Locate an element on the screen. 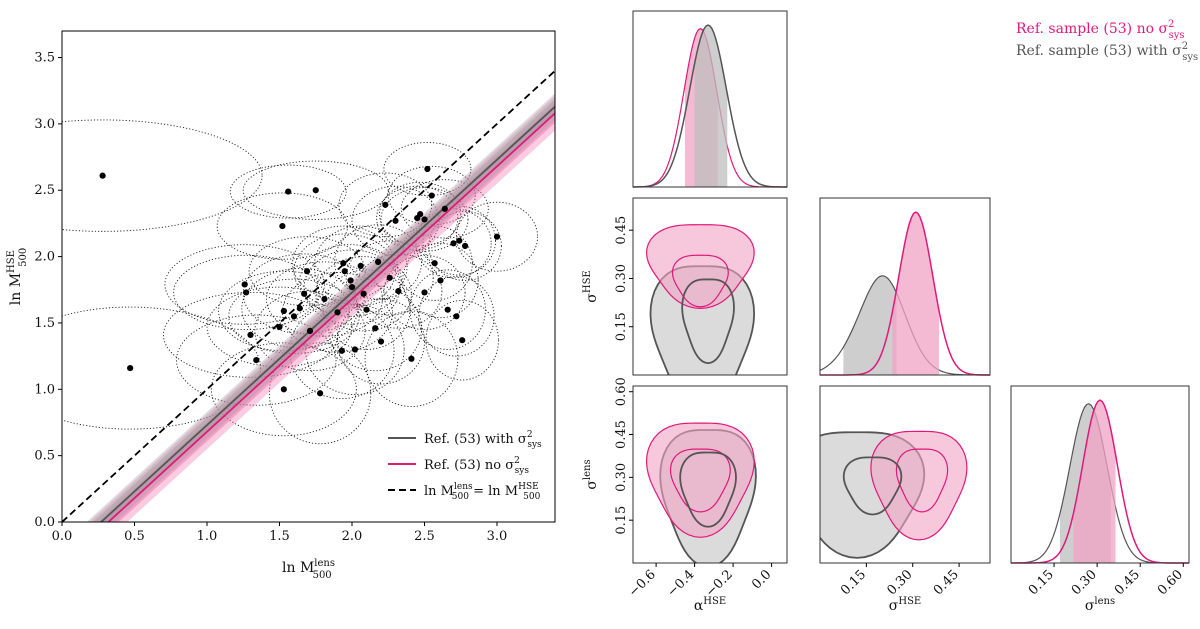 This screenshot has width=1200, height=629. corner-xlabel-2-sup: lens is located at coordinates (1104, 601).